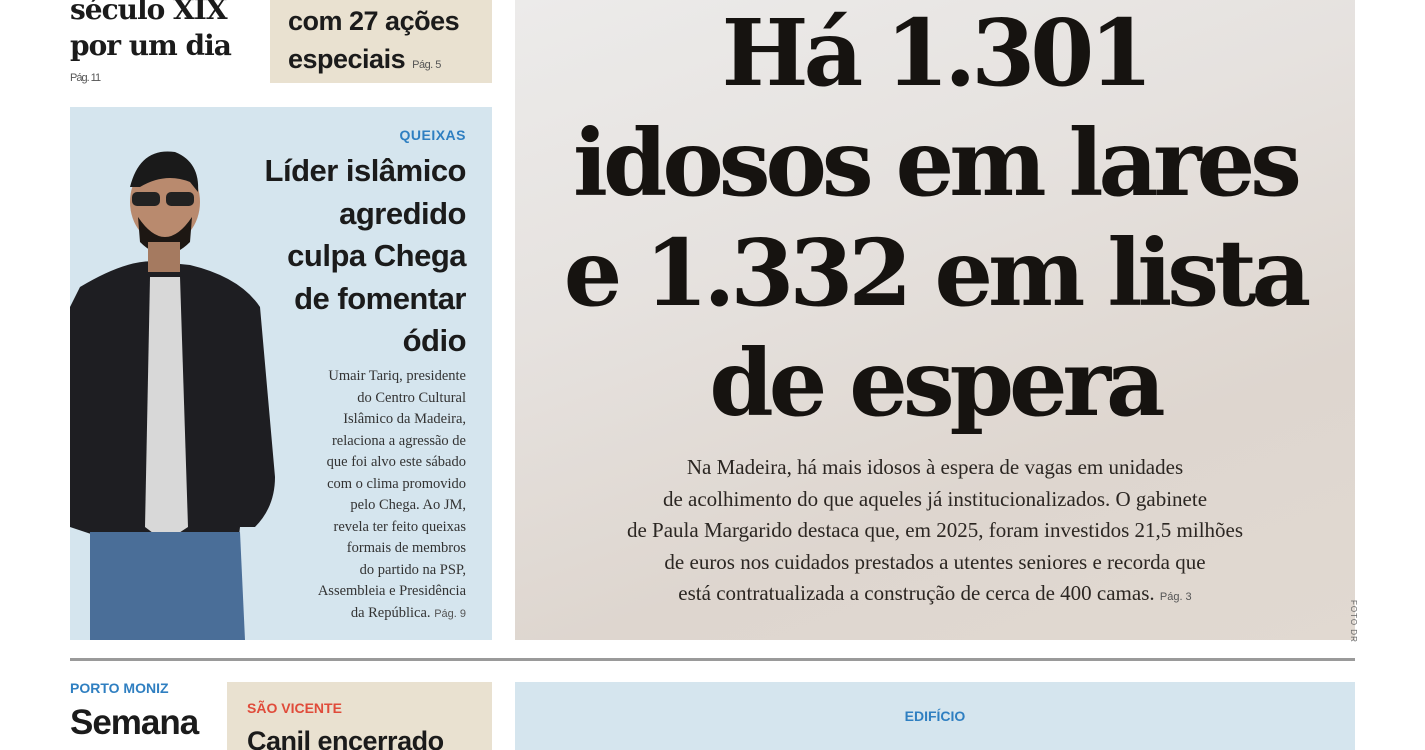 This screenshot has height=750, width=1425. Describe the element at coordinates (365, 170) in the screenshot. I see `headline-line: Líder islâmico` at that location.